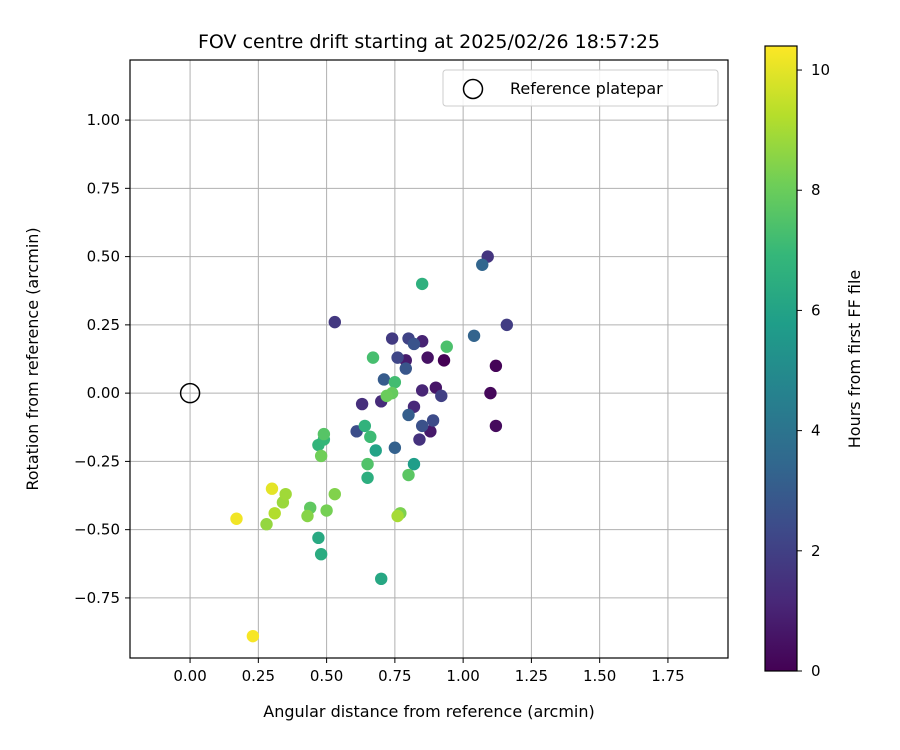 This screenshot has height=750, width=900. What do you see at coordinates (854, 359) in the screenshot?
I see `colorbar-label: Hours from first FF file` at bounding box center [854, 359].